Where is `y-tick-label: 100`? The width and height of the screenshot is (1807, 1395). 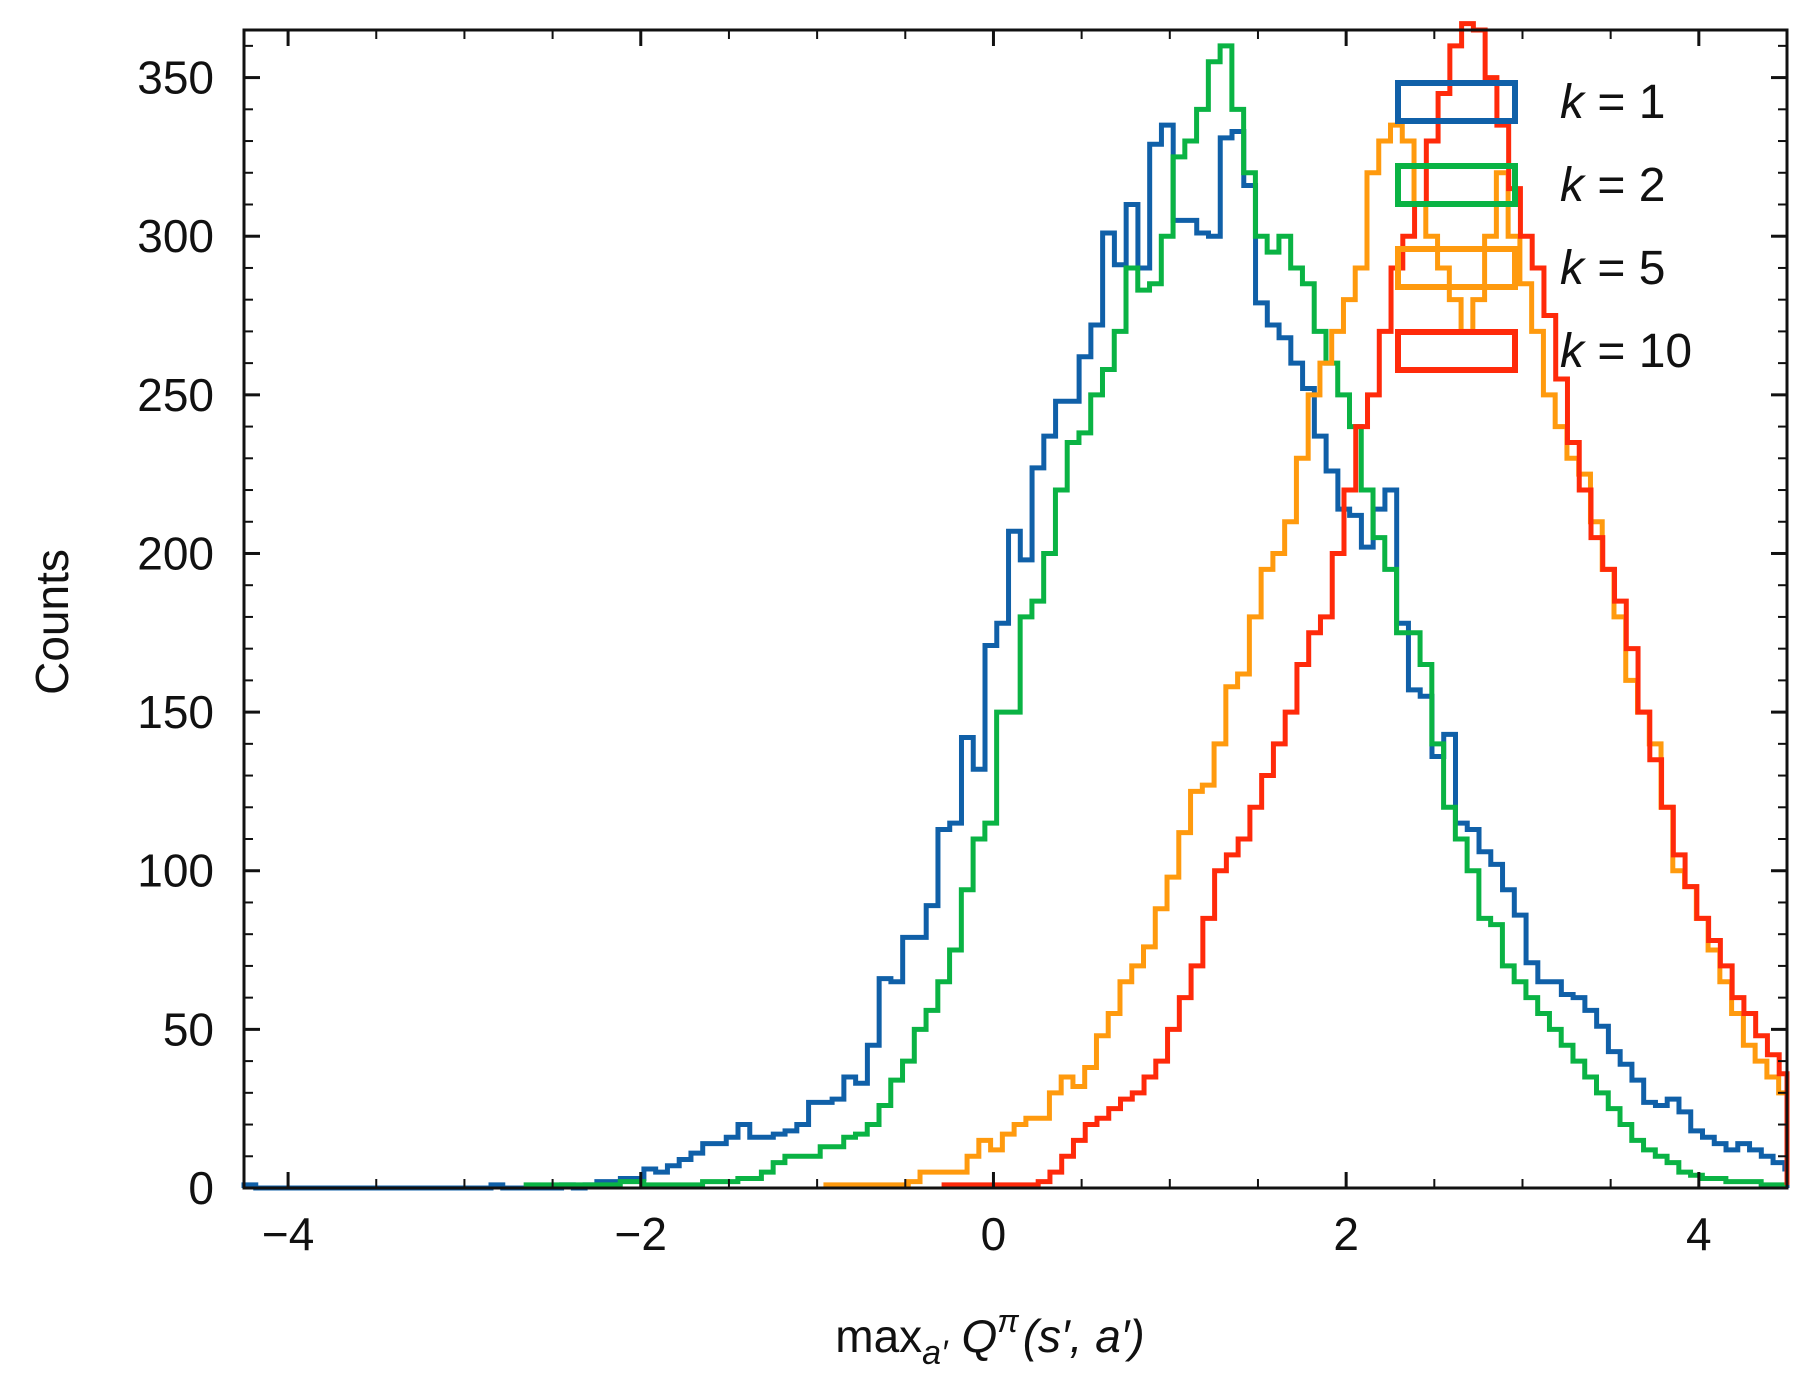 y-tick-label: 100 is located at coordinates (175, 871).